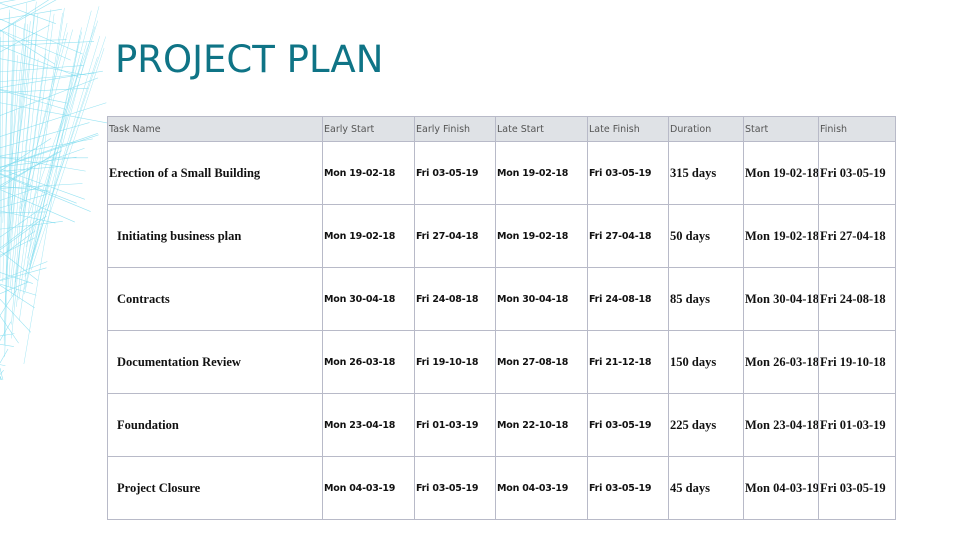 The height and width of the screenshot is (540, 961). Describe the element at coordinates (706, 362) in the screenshot. I see `cell-duration: 150 days` at that location.